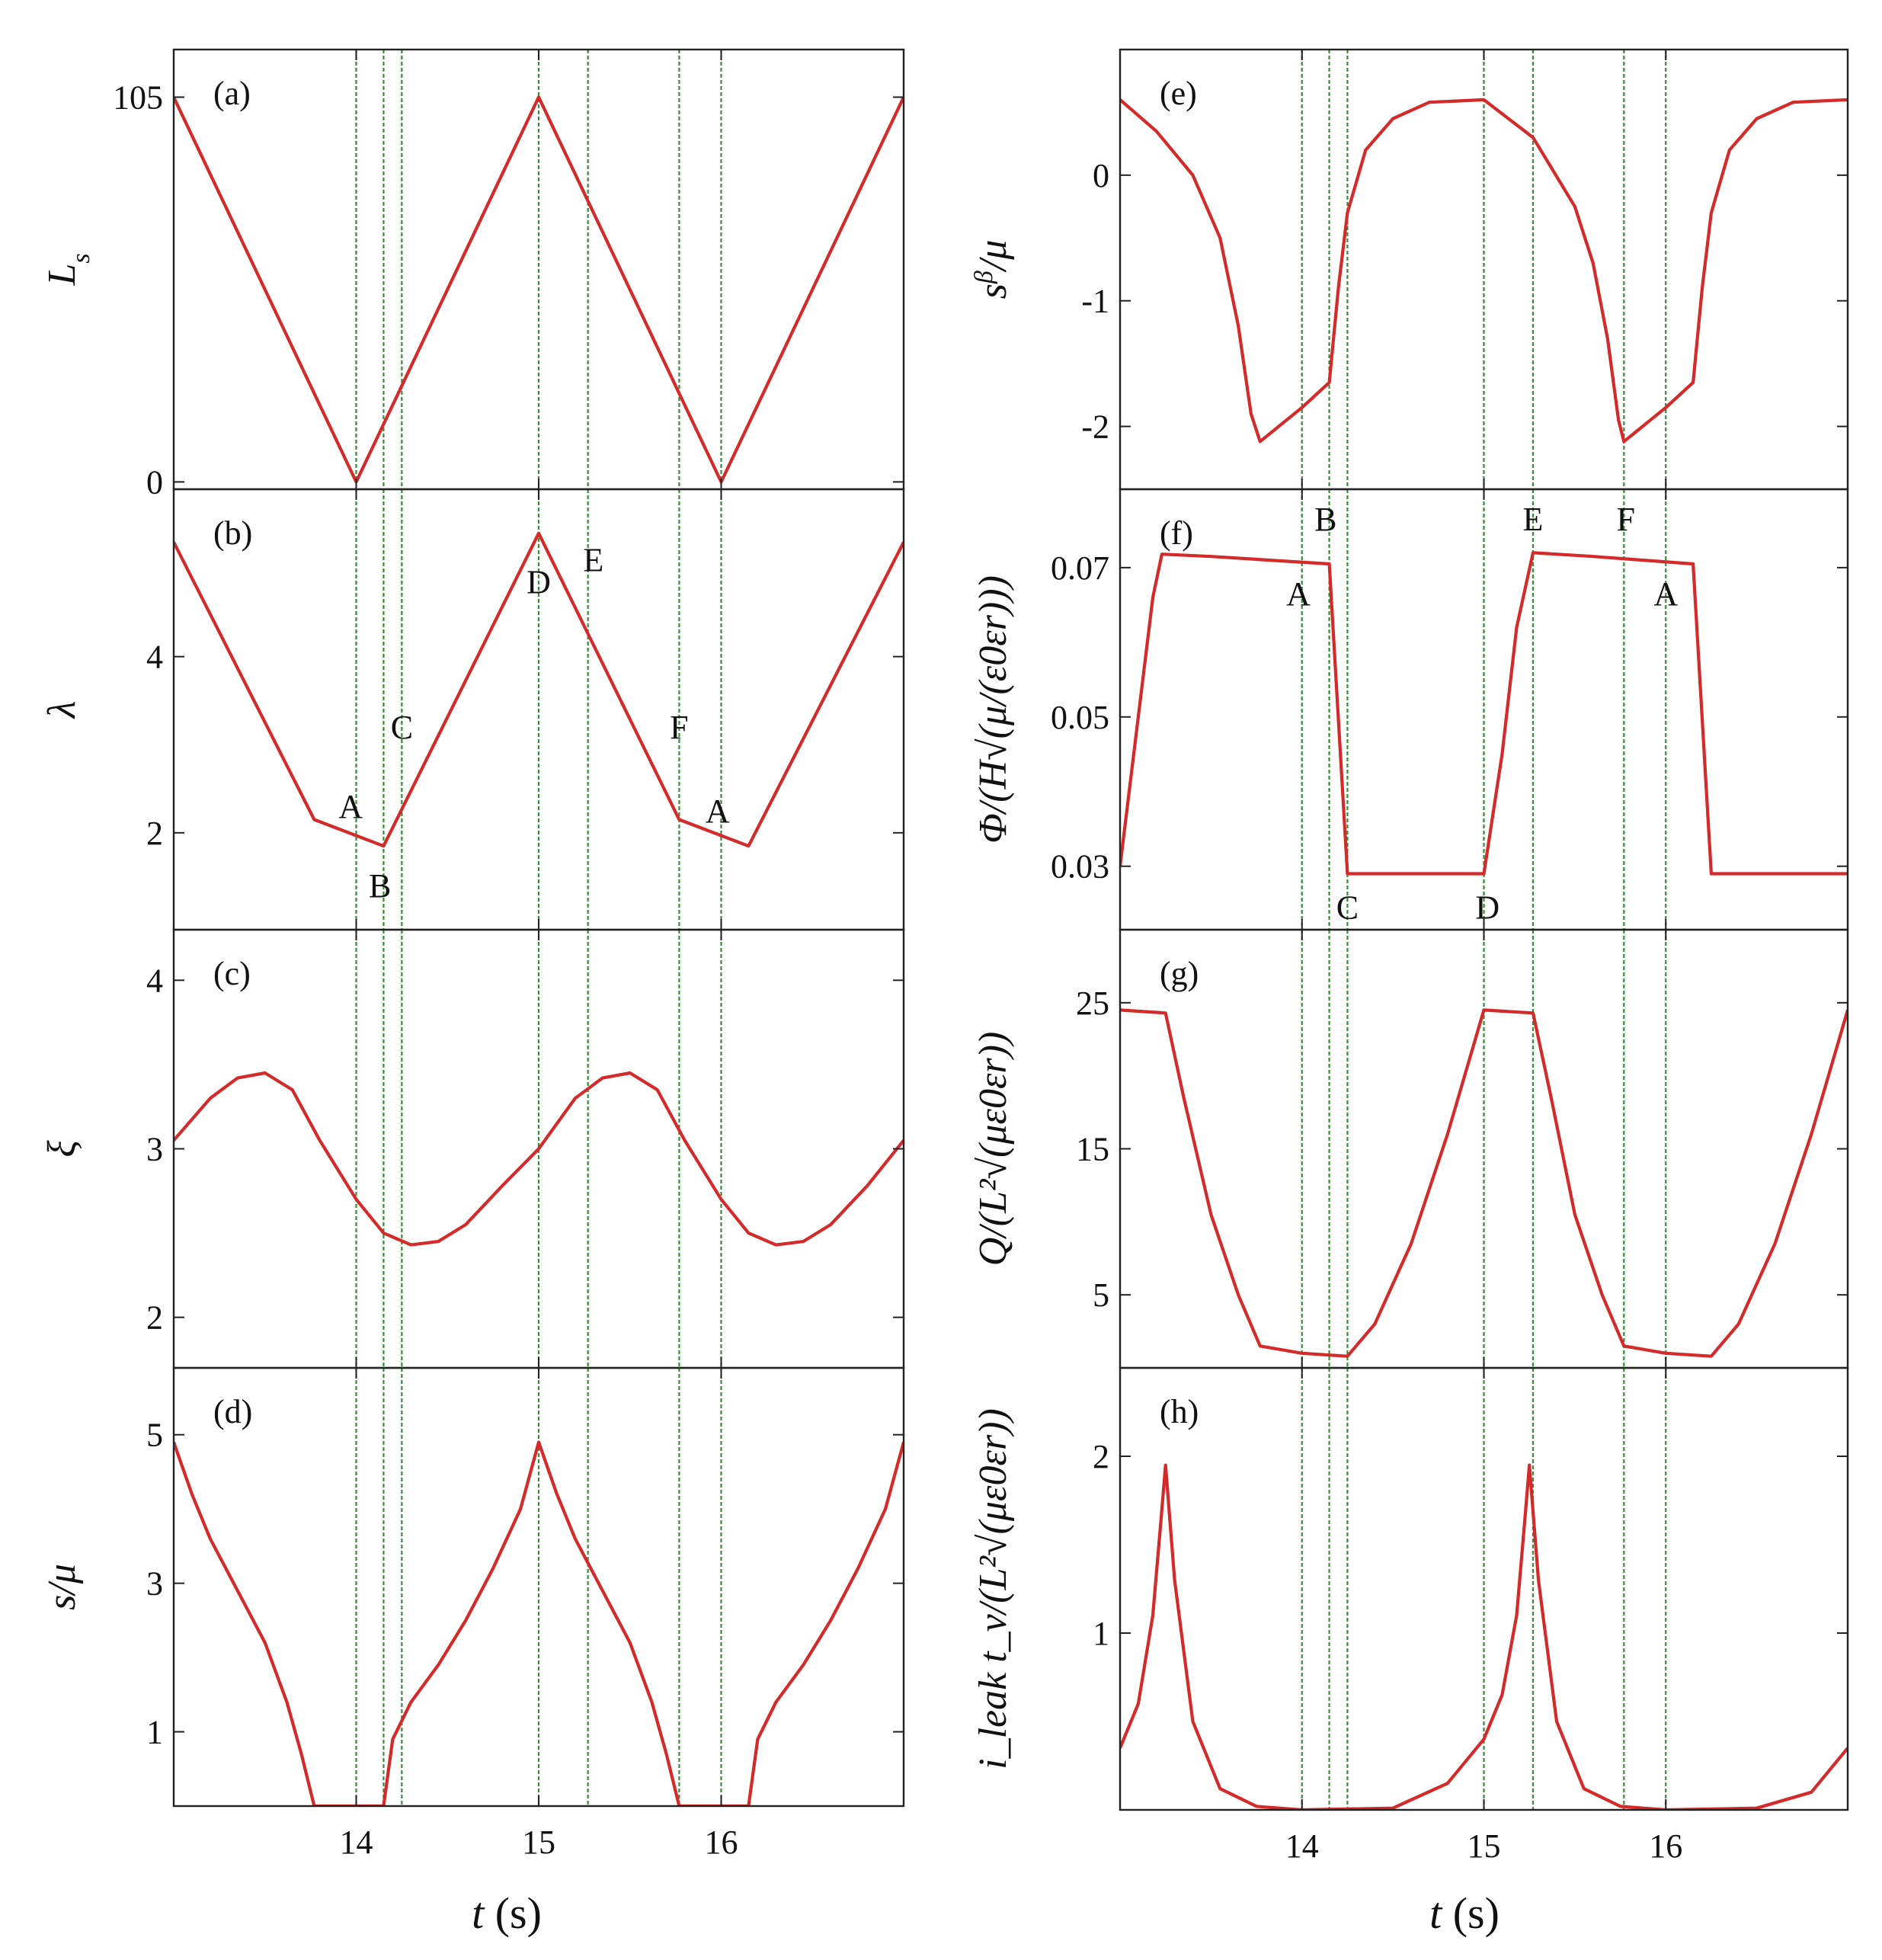  Describe the element at coordinates (1095, 301) in the screenshot. I see `y-tick-label: -1` at that location.